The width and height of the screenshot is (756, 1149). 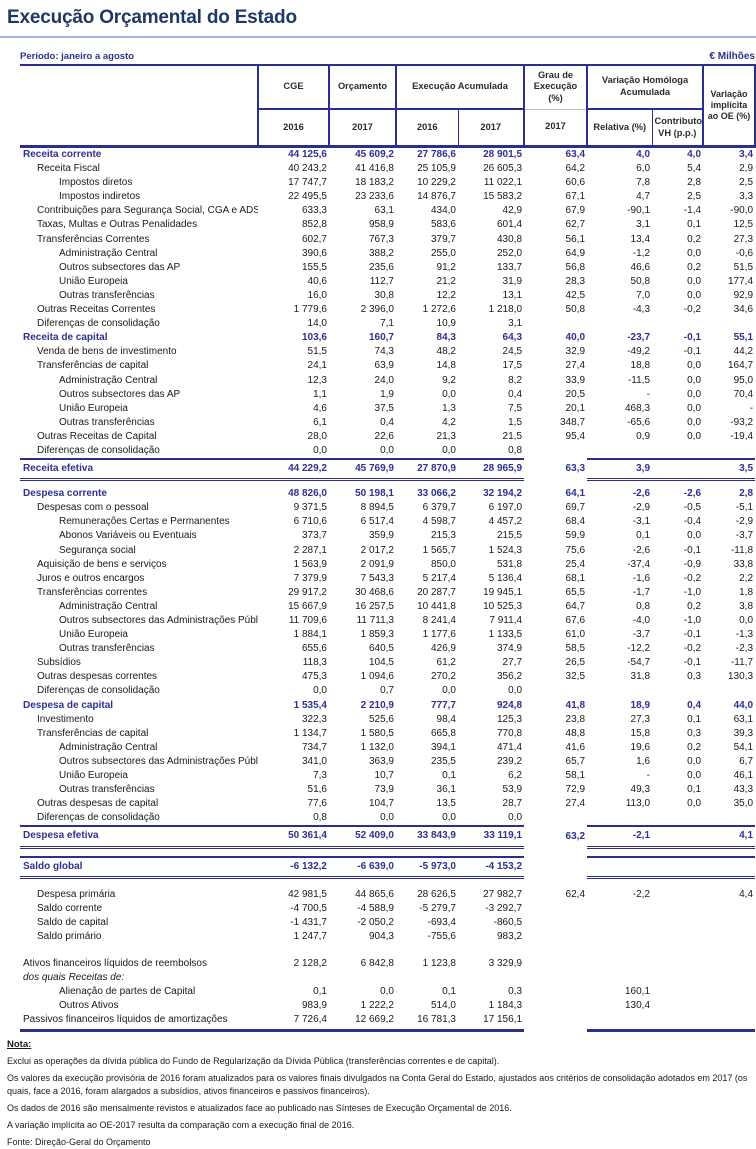 I want to click on cell: 11 709,6, so click(x=307, y=620).